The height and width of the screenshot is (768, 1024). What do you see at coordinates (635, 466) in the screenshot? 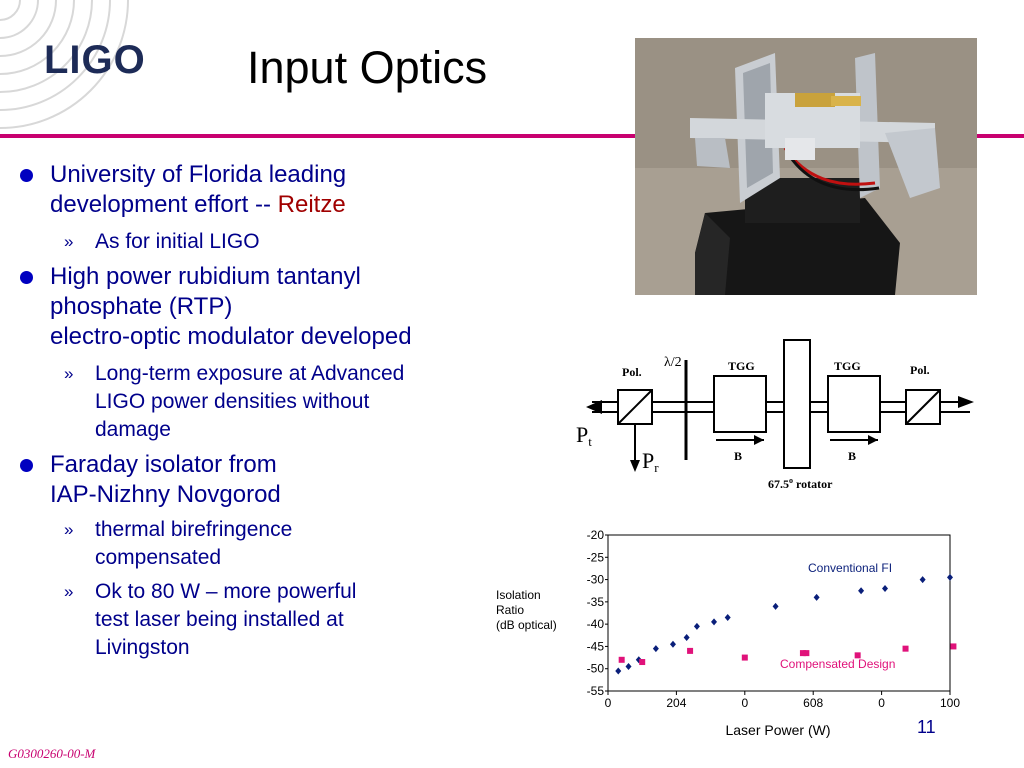
I see `down-arrowhead-icon` at bounding box center [635, 466].